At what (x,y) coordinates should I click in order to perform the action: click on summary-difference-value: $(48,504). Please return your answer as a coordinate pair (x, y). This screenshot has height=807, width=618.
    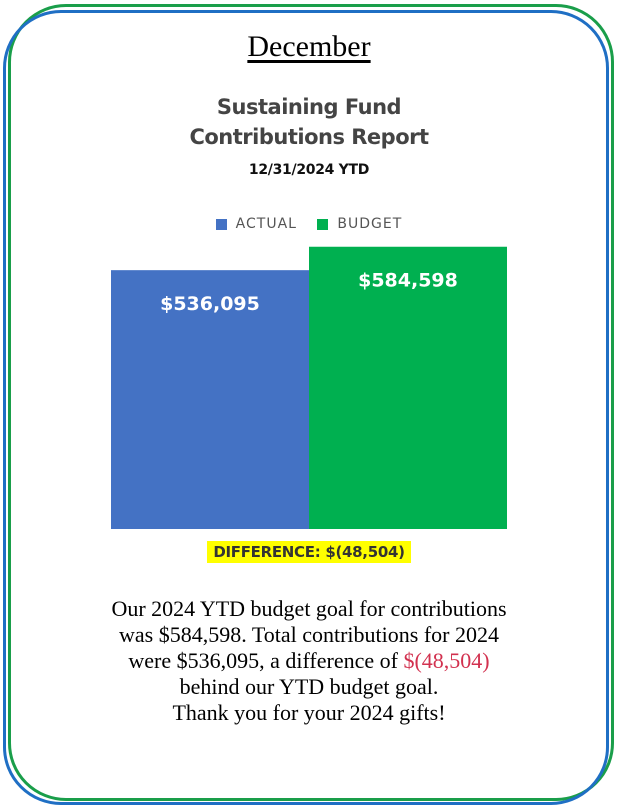
    Looking at the image, I should click on (446, 660).